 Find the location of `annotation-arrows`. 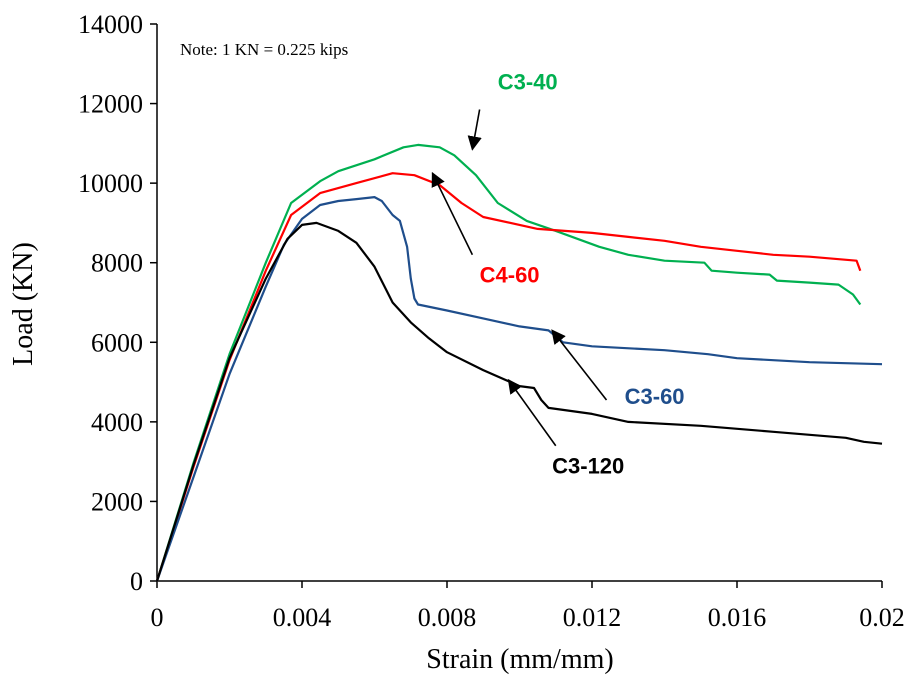

annotation-arrows is located at coordinates (519, 278).